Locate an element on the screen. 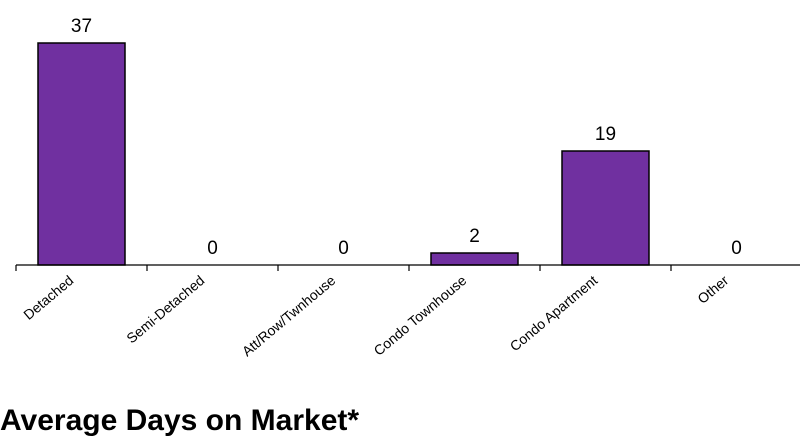  bar-condo-apartment is located at coordinates (605, 208).